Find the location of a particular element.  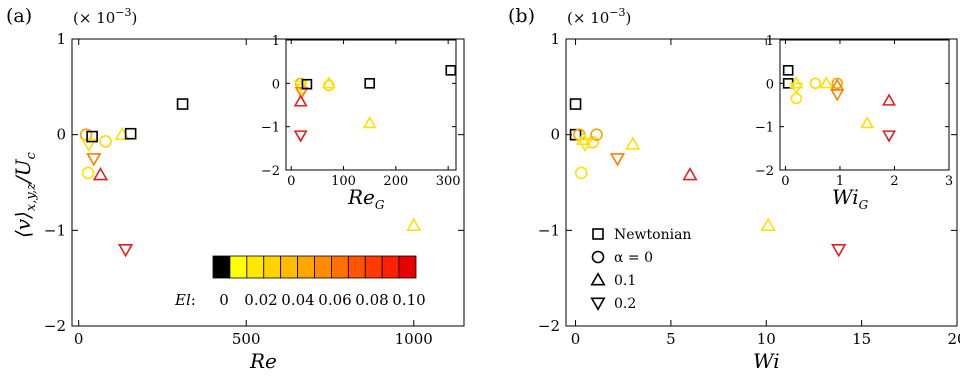

legend-marker-tri-up is located at coordinates (598, 279).